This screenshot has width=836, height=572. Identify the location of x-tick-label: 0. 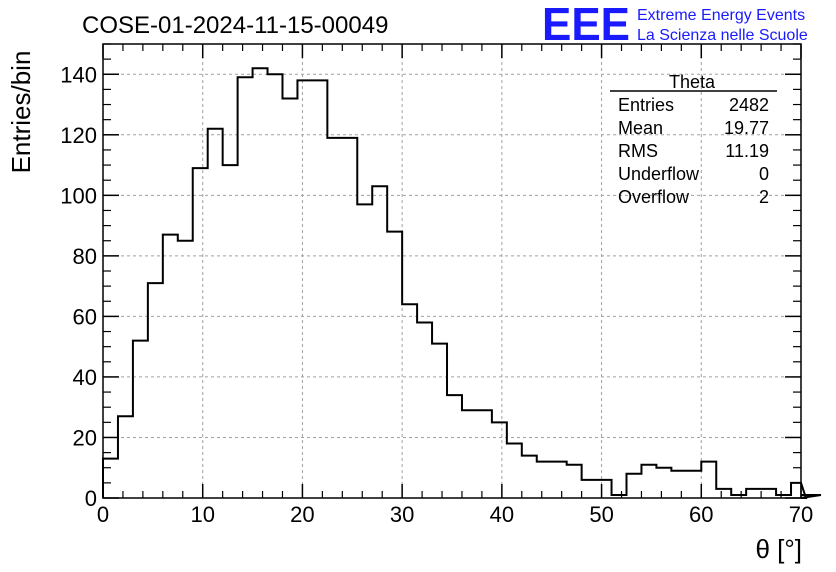
(103, 514).